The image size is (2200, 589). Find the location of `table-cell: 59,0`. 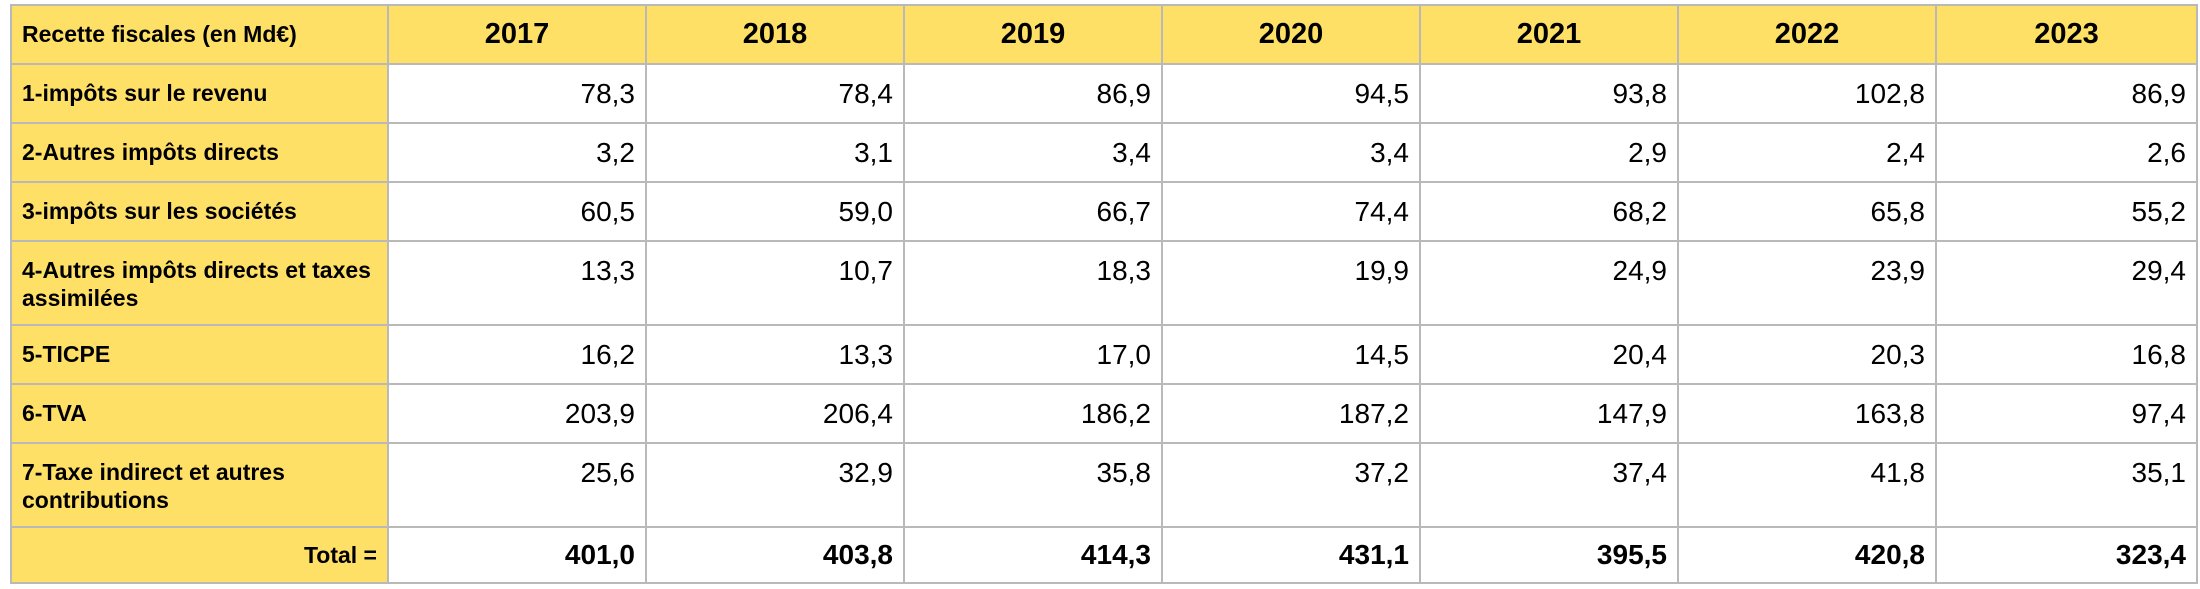

table-cell: 59,0 is located at coordinates (775, 211).